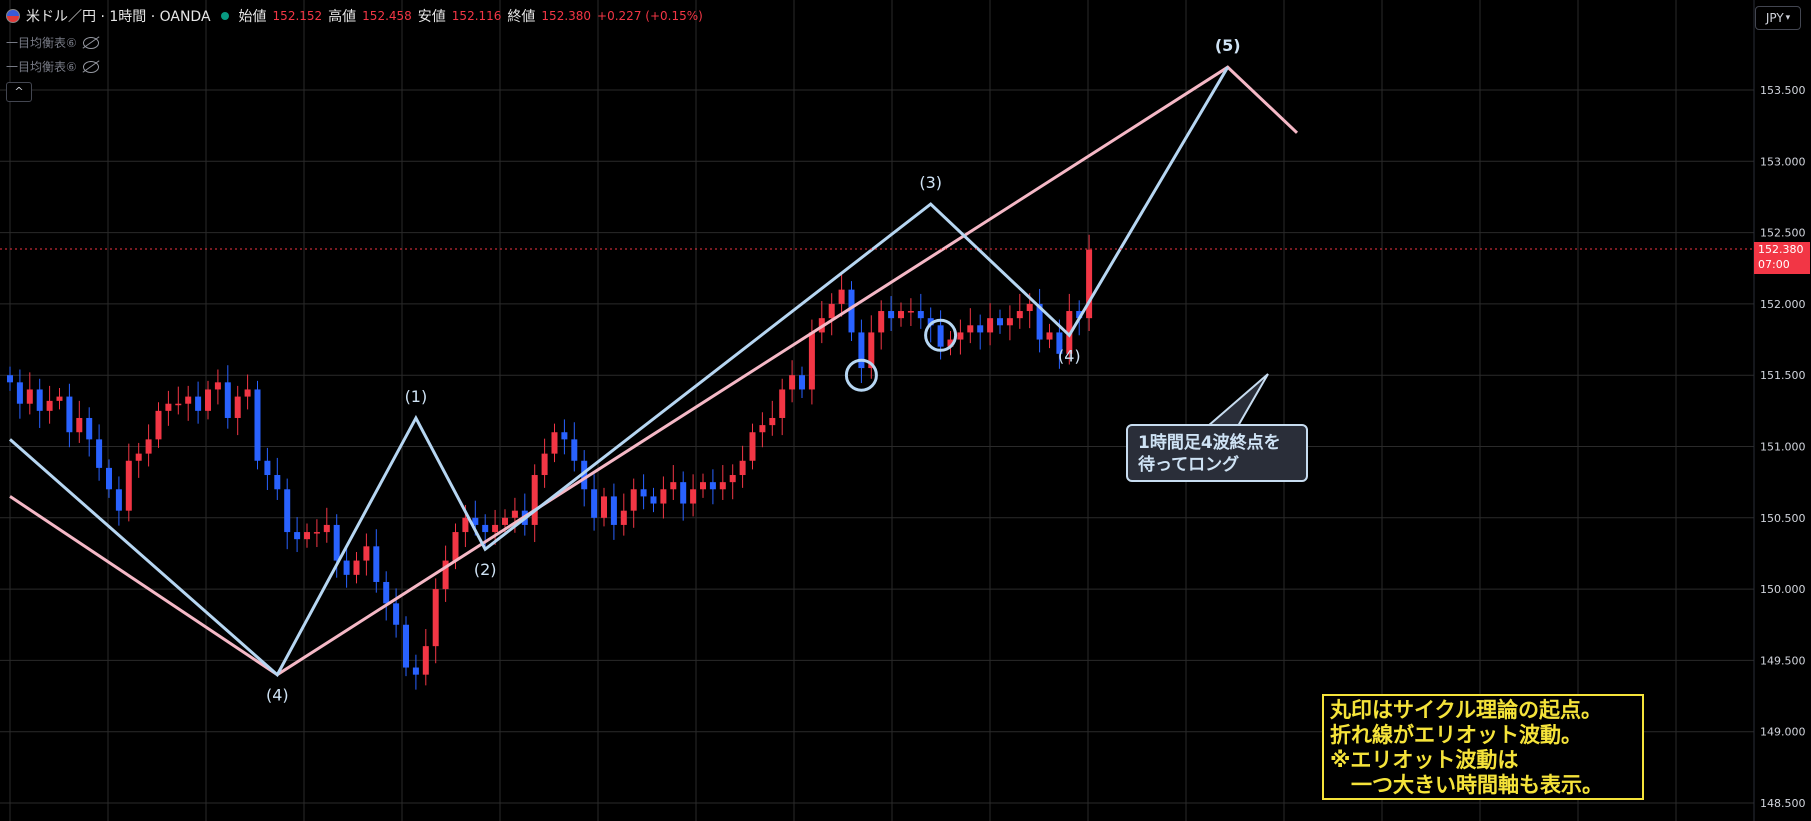  Describe the element at coordinates (1783, 447) in the screenshot. I see `y-tick-label: 151.000` at that location.